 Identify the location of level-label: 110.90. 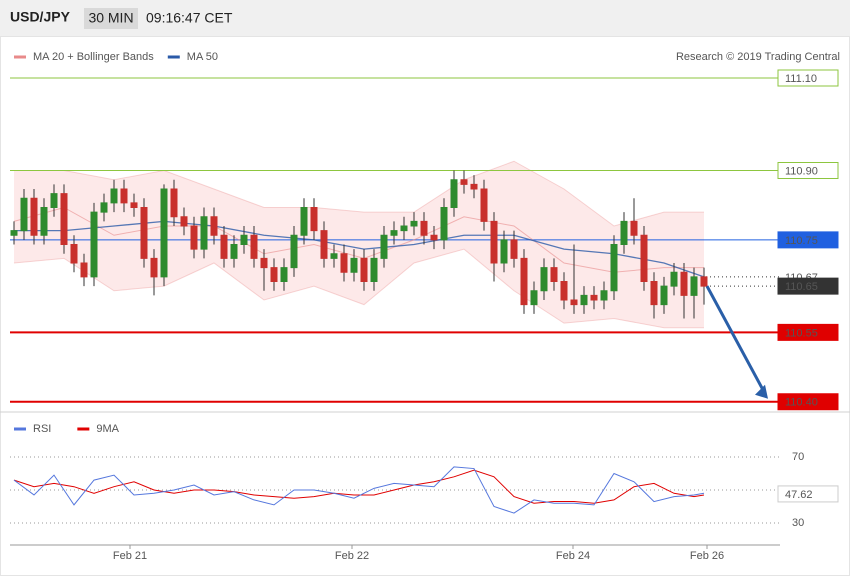
(801, 171).